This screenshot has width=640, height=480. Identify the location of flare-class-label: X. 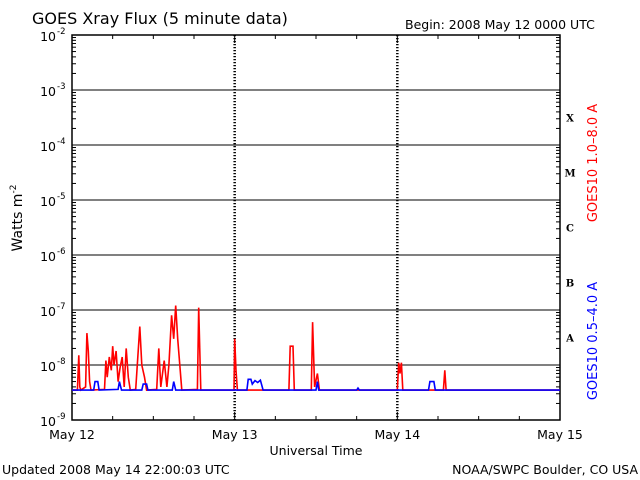
(570, 119).